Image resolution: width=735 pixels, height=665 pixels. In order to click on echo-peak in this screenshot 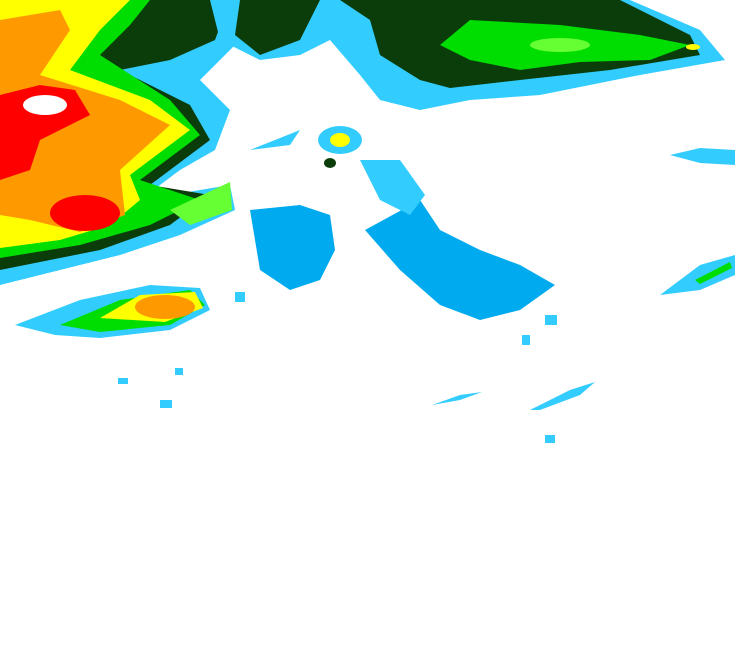, I will do `click(45, 105)`.